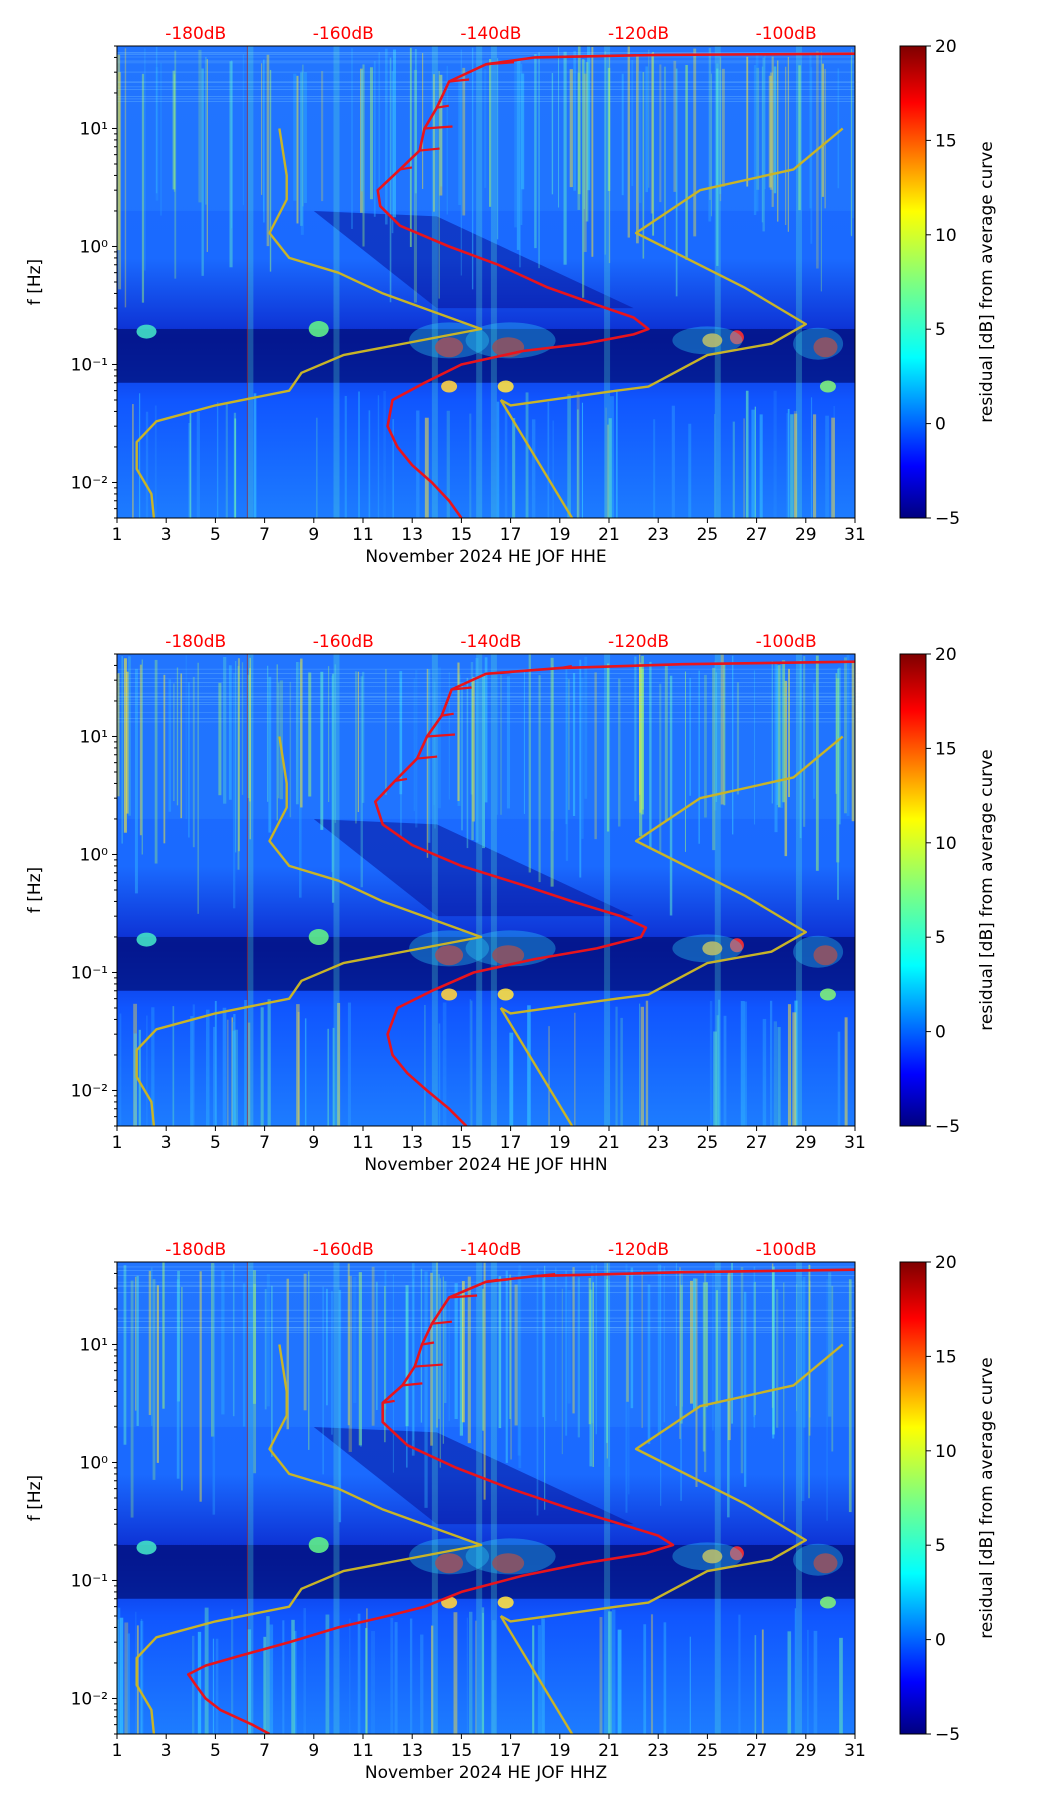 The image size is (1052, 1806). I want to click on db-scale-label: -160dB, so click(343, 642).